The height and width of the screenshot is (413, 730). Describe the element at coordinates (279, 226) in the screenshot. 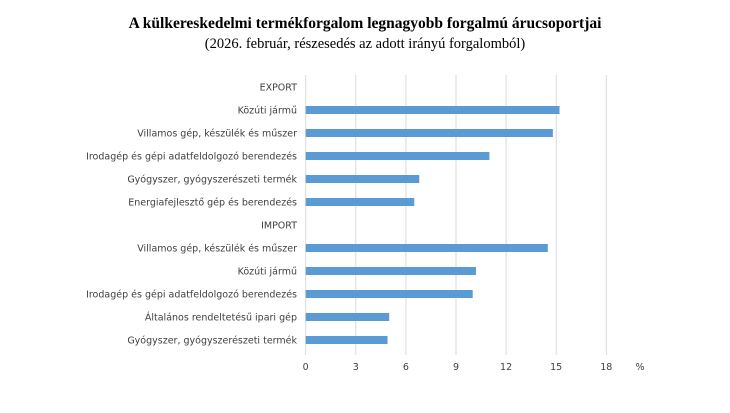

I see `category-label: IMPORT` at that location.